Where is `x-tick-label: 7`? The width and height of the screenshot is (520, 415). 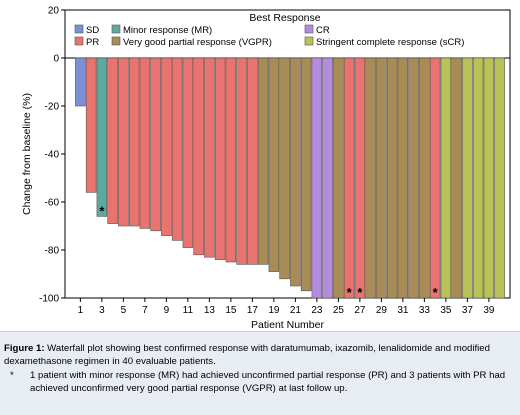 x-tick-label: 7 is located at coordinates (145, 310).